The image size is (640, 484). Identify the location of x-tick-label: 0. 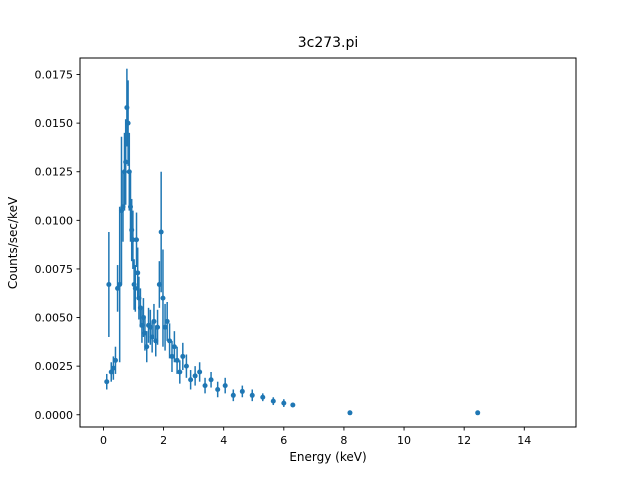
(103, 440).